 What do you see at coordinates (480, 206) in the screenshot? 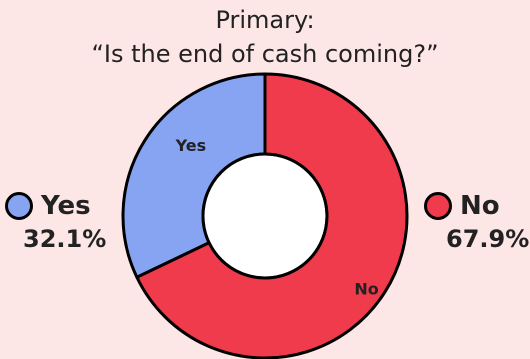
I see `legend-label-no: No` at bounding box center [480, 206].